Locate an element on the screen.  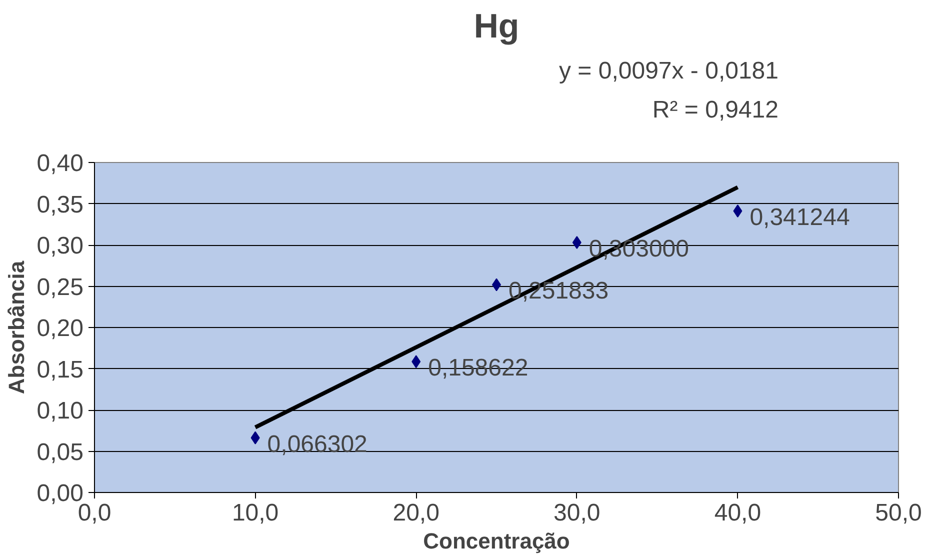
y-tick-label: 0,15 is located at coordinates (60, 370).